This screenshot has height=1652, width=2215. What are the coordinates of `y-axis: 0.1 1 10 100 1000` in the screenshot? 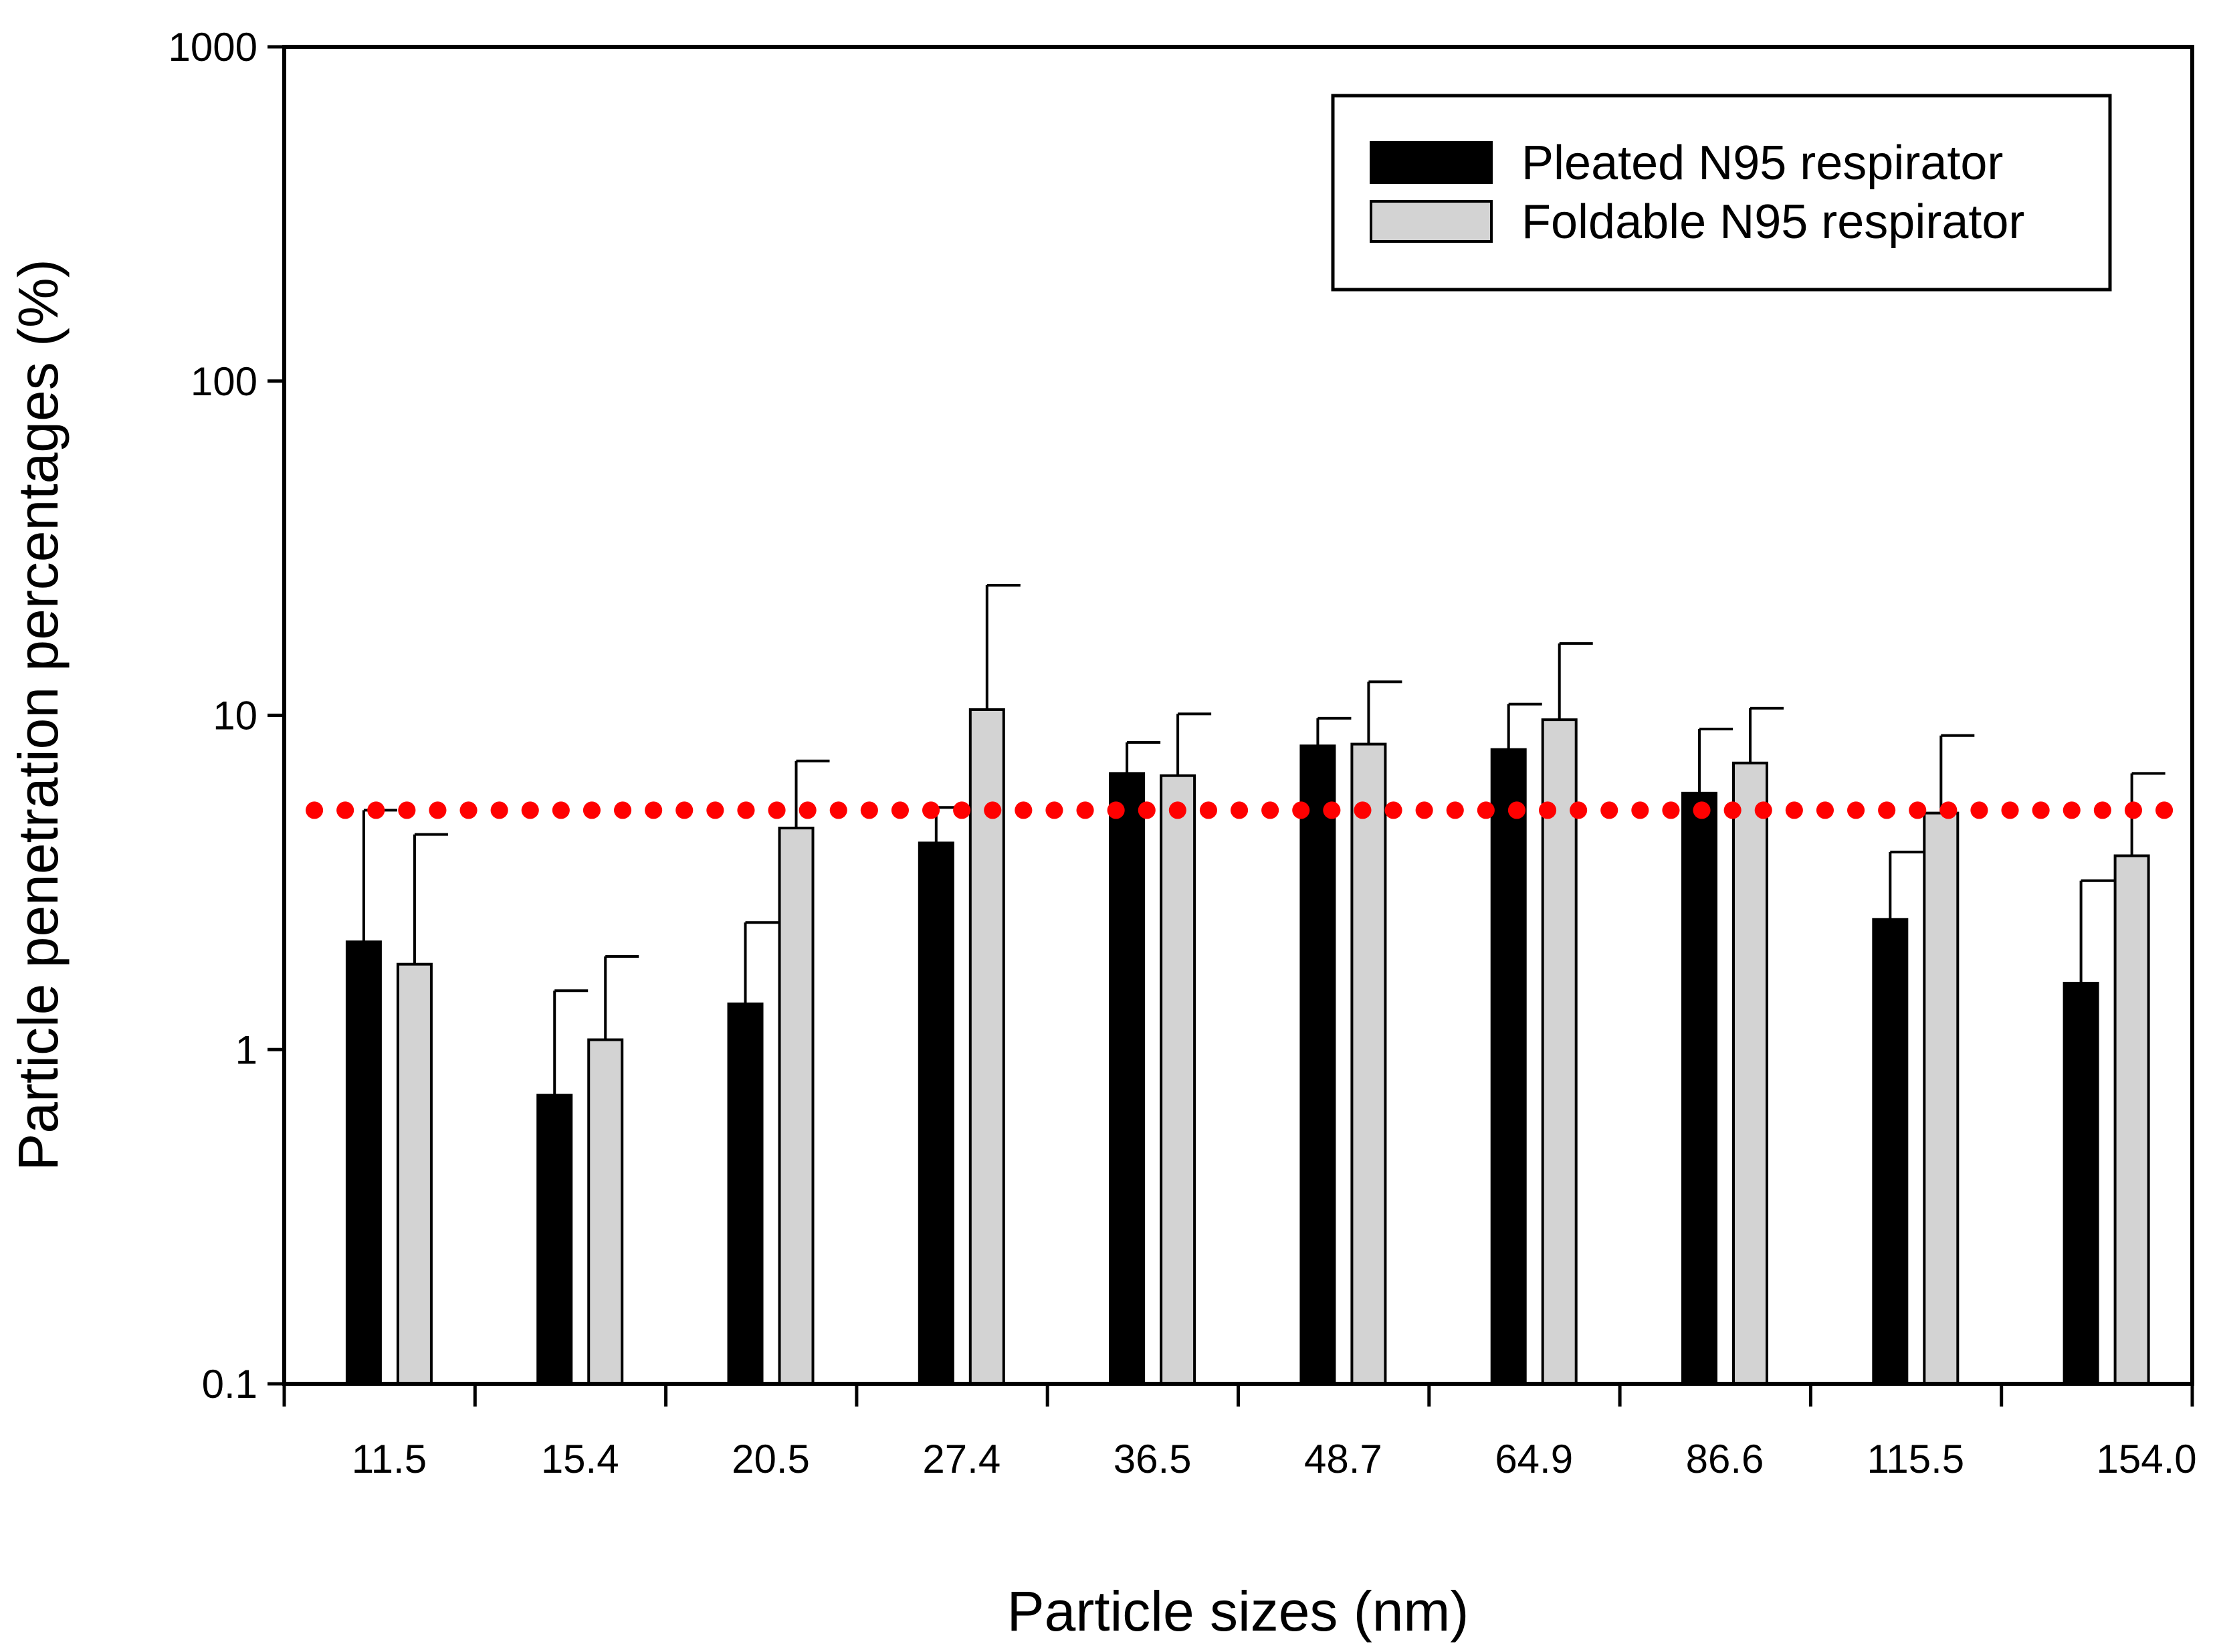 It's located at (226, 716).